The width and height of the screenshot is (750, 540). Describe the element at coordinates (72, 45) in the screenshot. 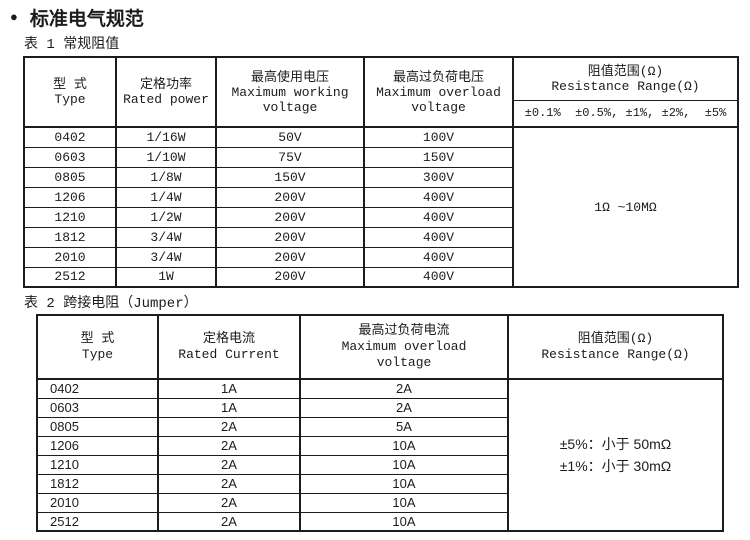

I see `table1-caption: 表 1 常规阻值` at that location.